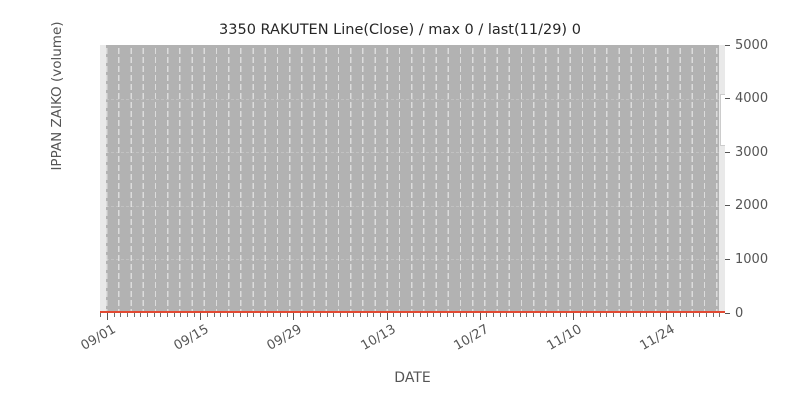  What do you see at coordinates (412, 378) in the screenshot?
I see `x-axis-label: DATE` at bounding box center [412, 378].